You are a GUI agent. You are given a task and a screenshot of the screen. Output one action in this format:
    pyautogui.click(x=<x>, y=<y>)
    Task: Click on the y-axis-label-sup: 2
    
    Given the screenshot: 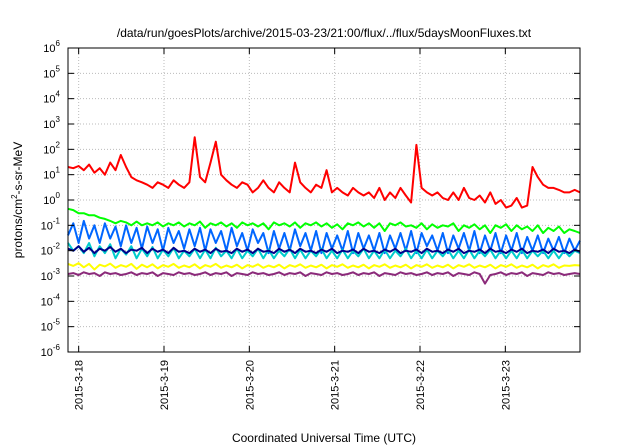 What is the action you would take?
    pyautogui.click(x=14, y=196)
    